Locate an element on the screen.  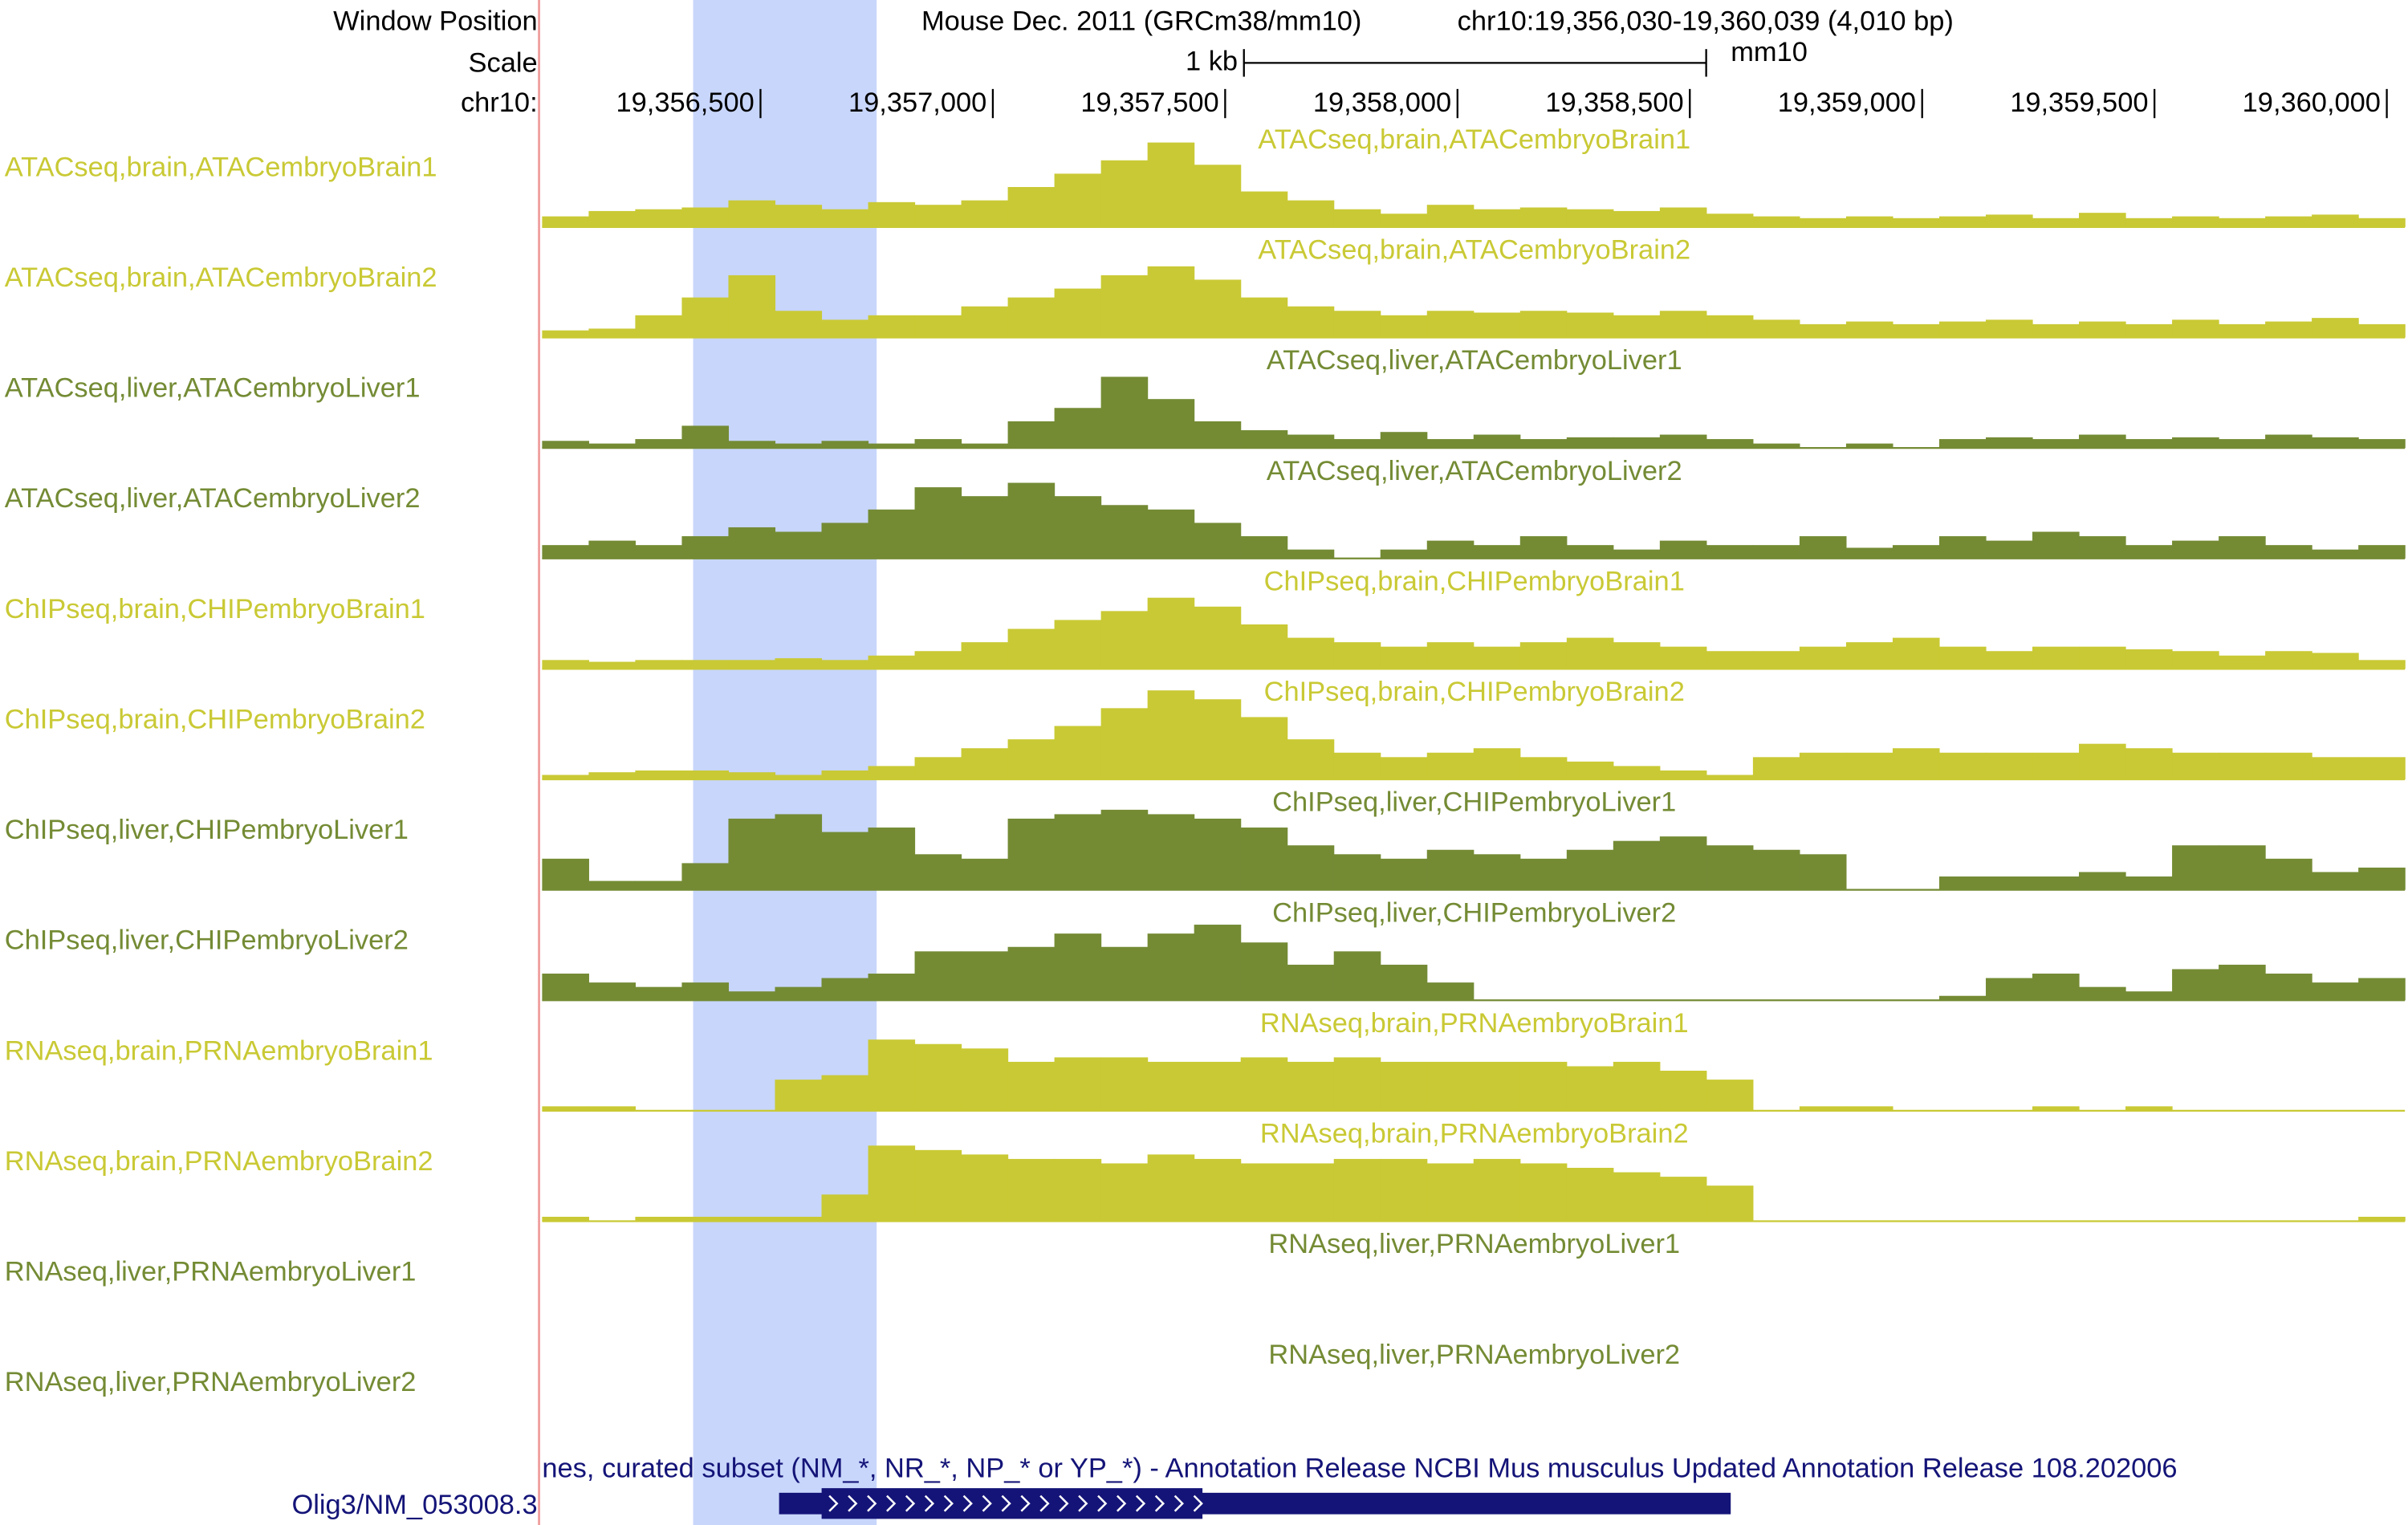
track-label: RNAseq,liver,PRNAembryoLiver2 is located at coordinates (211, 1382).